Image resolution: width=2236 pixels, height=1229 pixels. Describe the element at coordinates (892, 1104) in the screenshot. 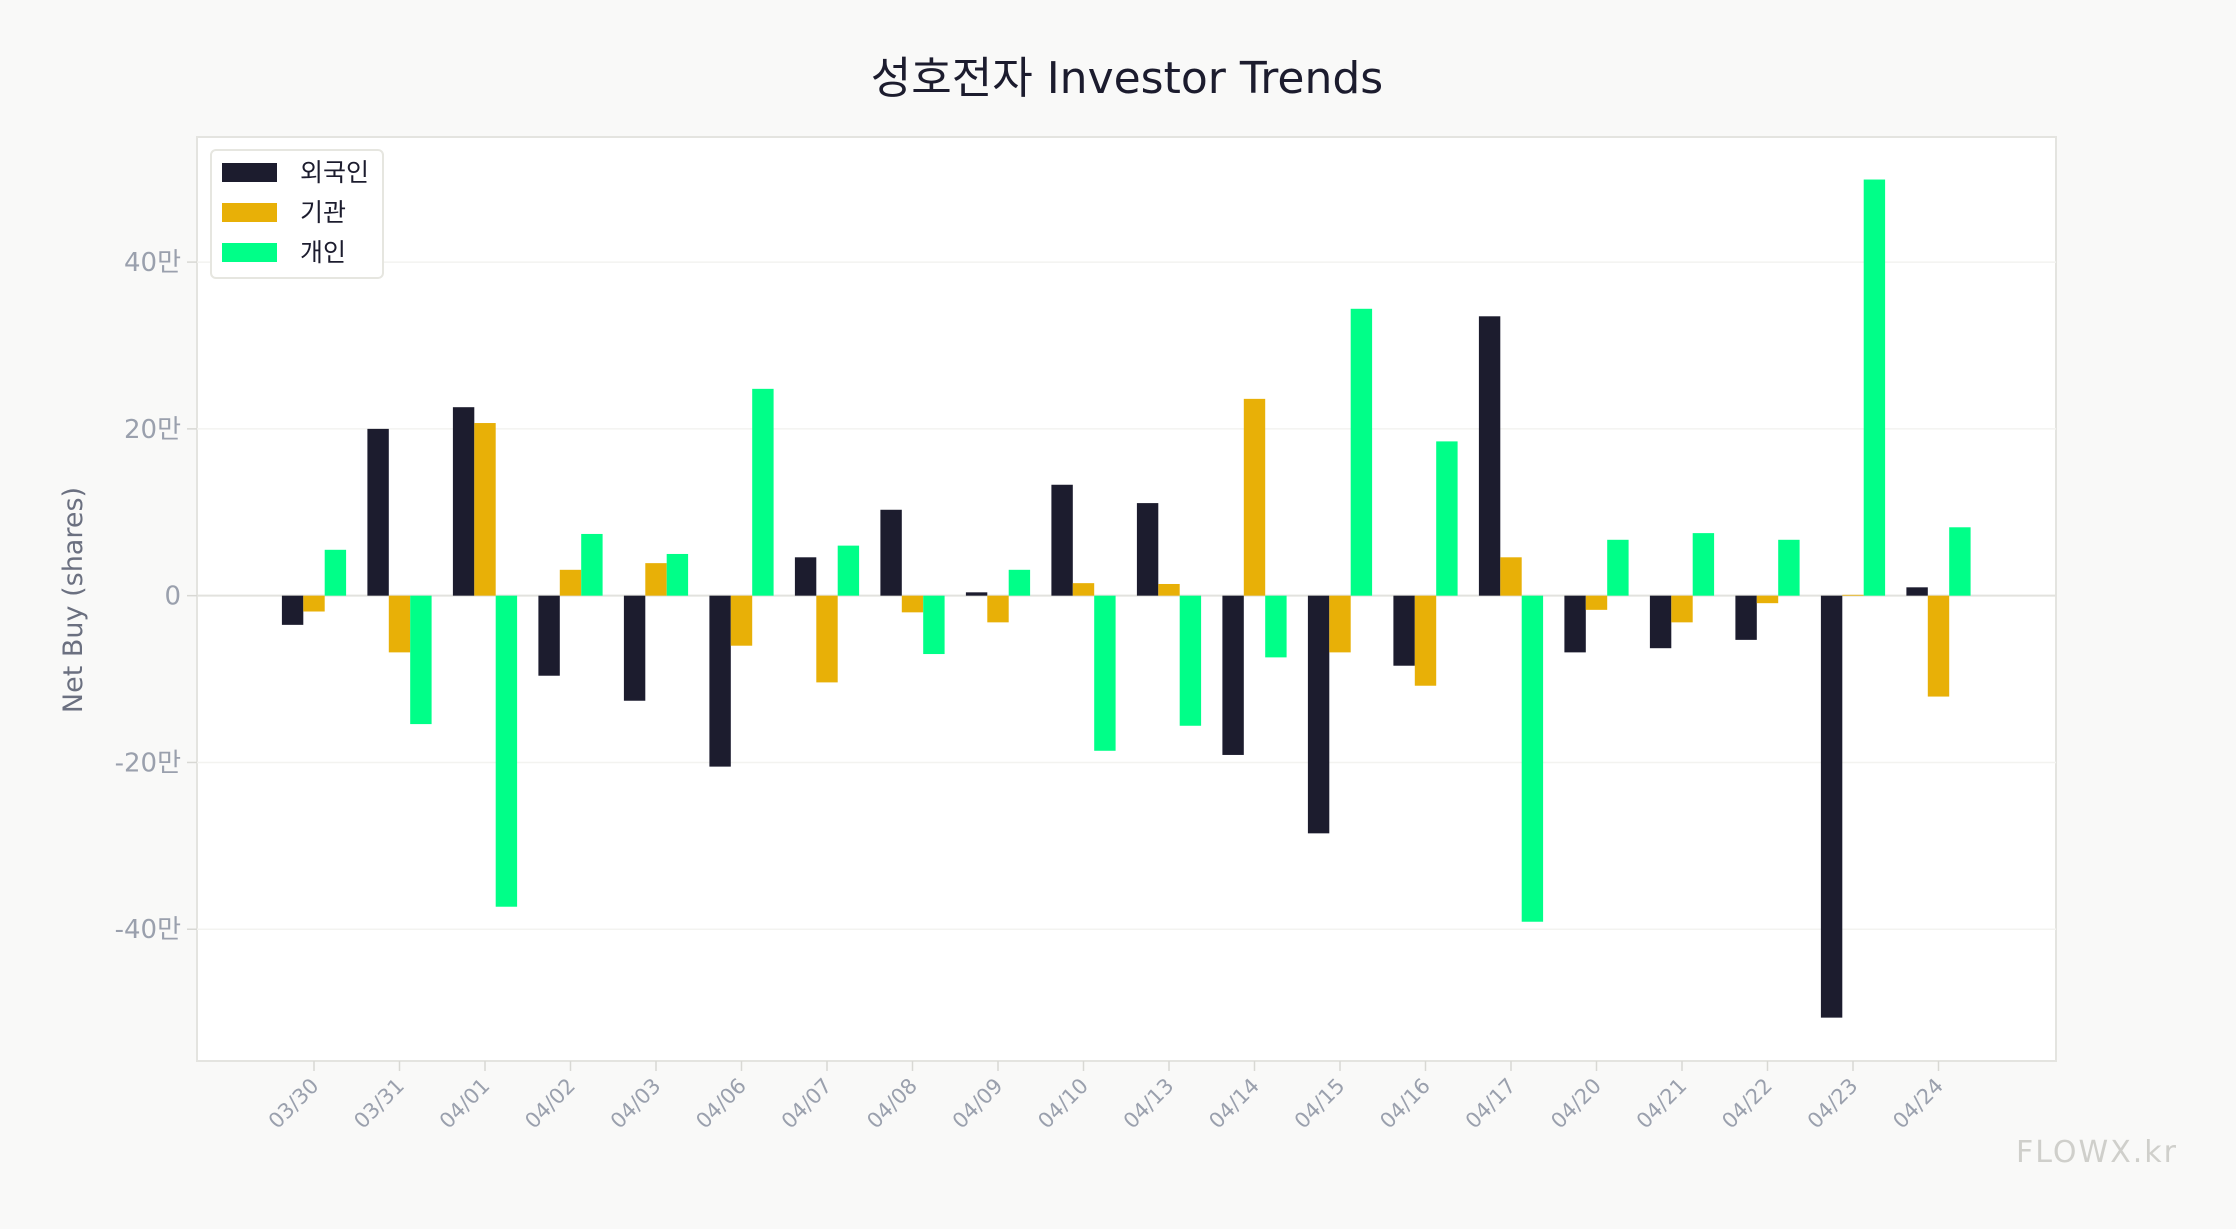

I see `x-tick-label: 04/08` at that location.